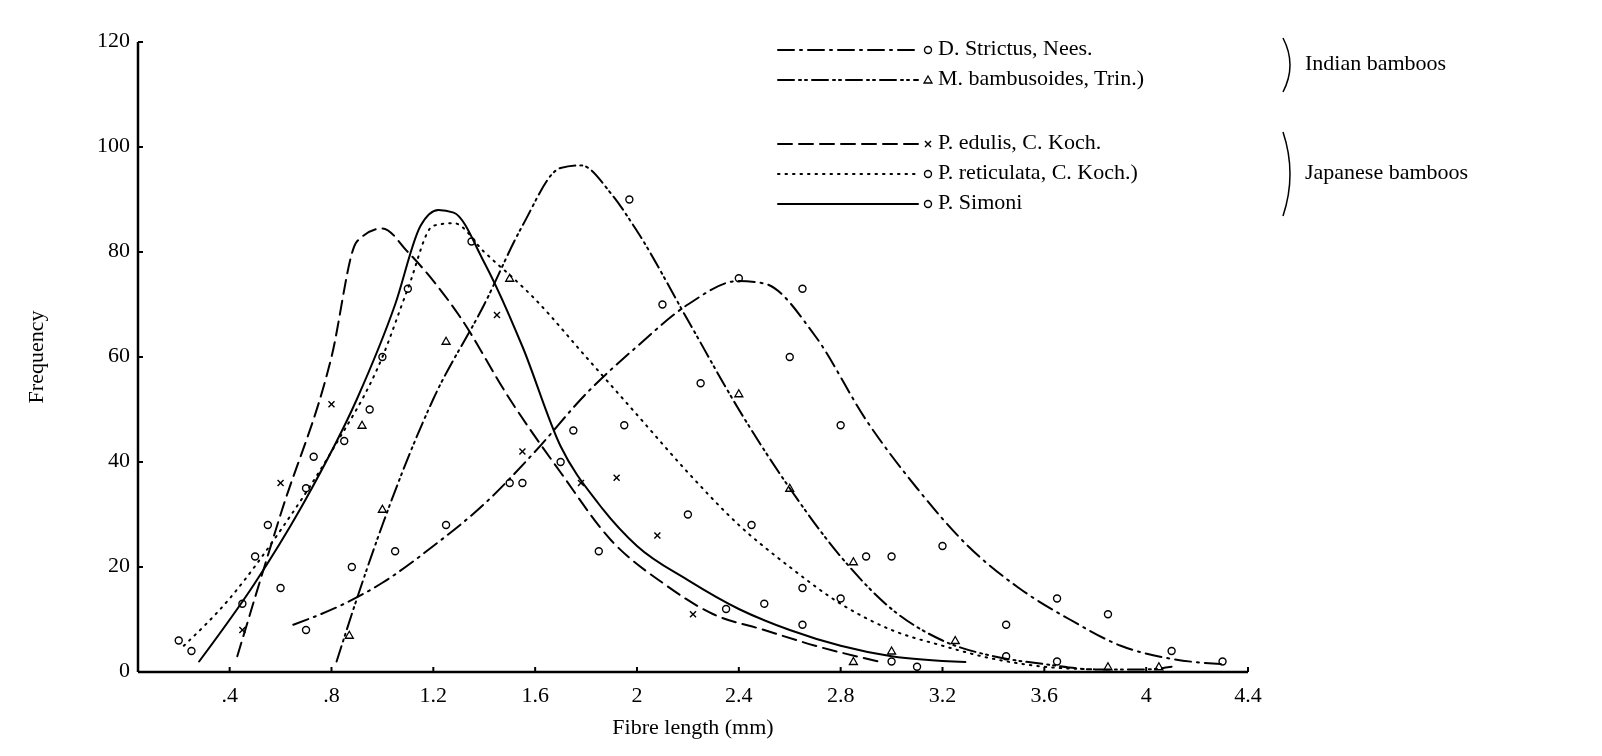  I want to click on y-tick-label: 100, so click(113, 145).